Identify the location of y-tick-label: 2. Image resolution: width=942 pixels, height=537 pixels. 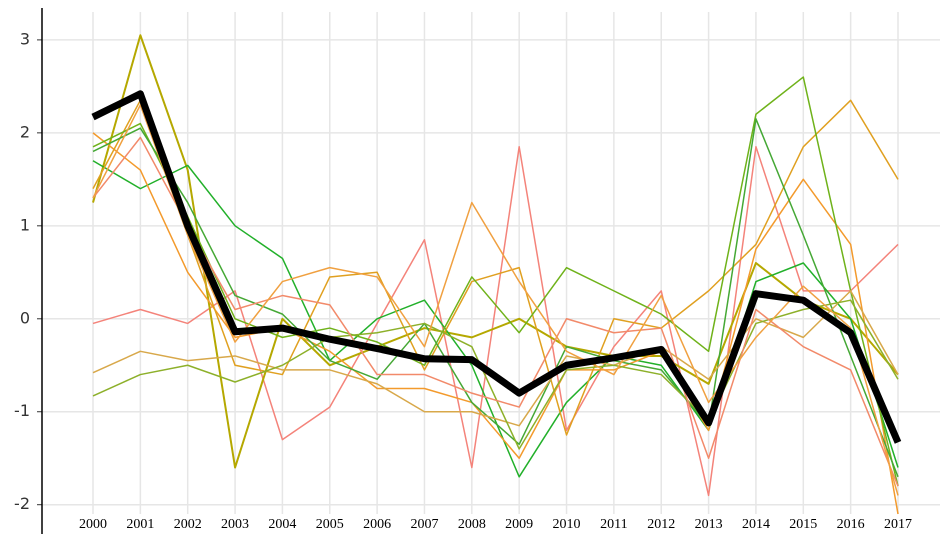
(25, 131).